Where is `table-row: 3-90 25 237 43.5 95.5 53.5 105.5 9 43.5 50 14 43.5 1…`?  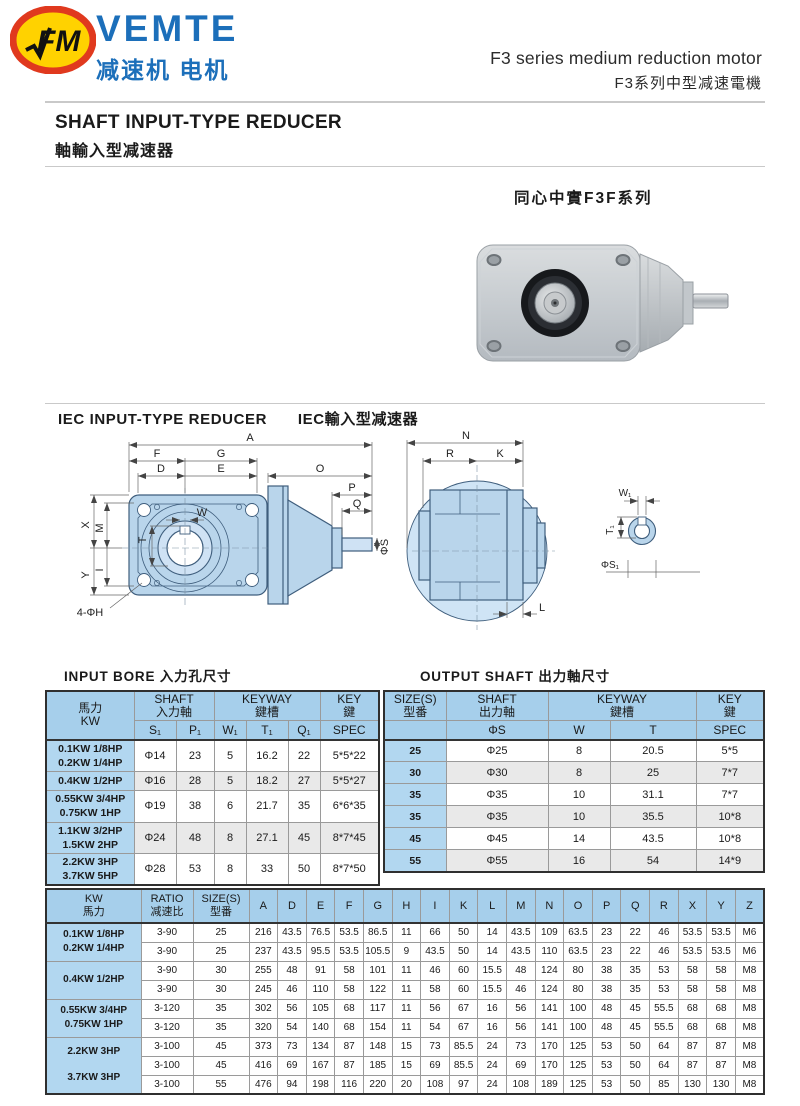 table-row: 3-90 25 237 43.5 95.5 53.5 105.5 9 43.5 50 14 43.5 1… is located at coordinates (405, 951).